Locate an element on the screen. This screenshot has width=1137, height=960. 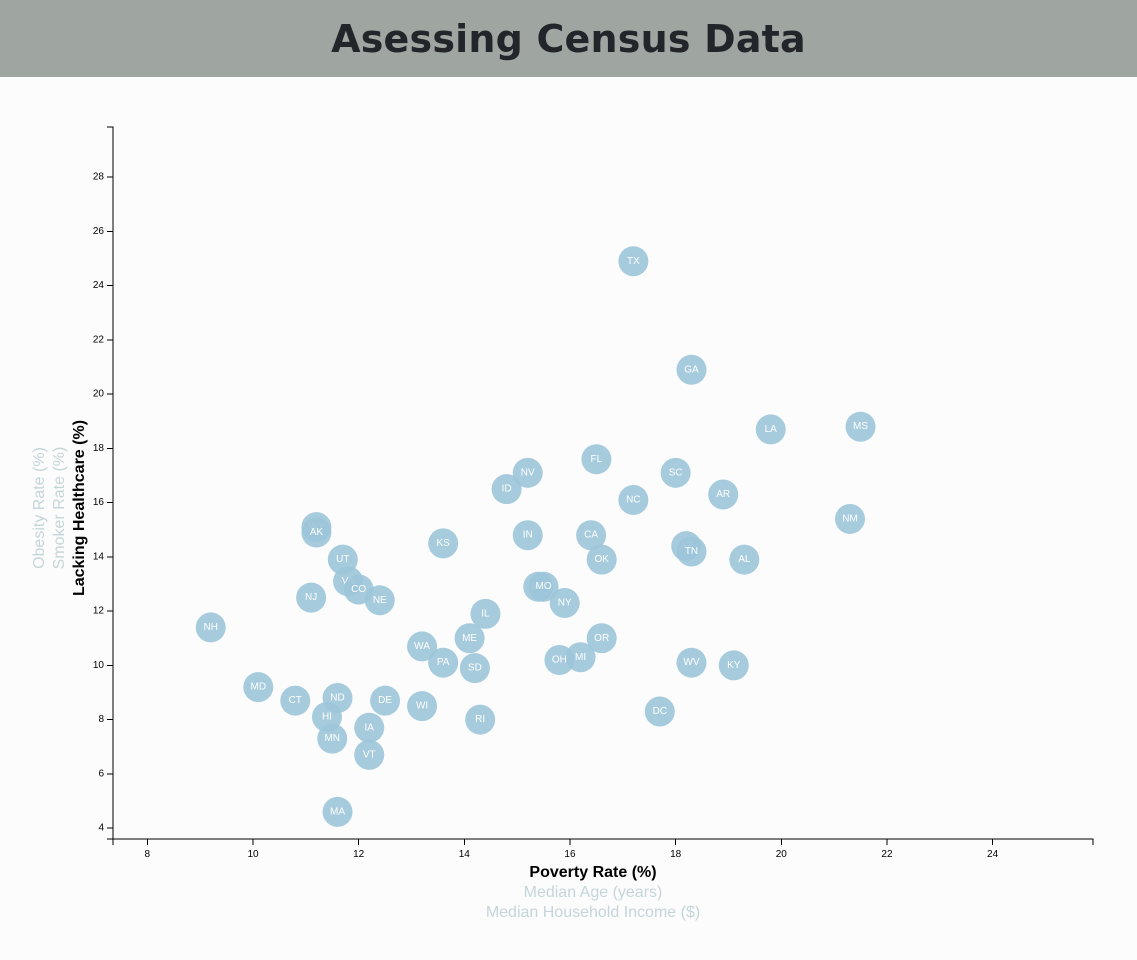
state-point: MN is located at coordinates (332, 738).